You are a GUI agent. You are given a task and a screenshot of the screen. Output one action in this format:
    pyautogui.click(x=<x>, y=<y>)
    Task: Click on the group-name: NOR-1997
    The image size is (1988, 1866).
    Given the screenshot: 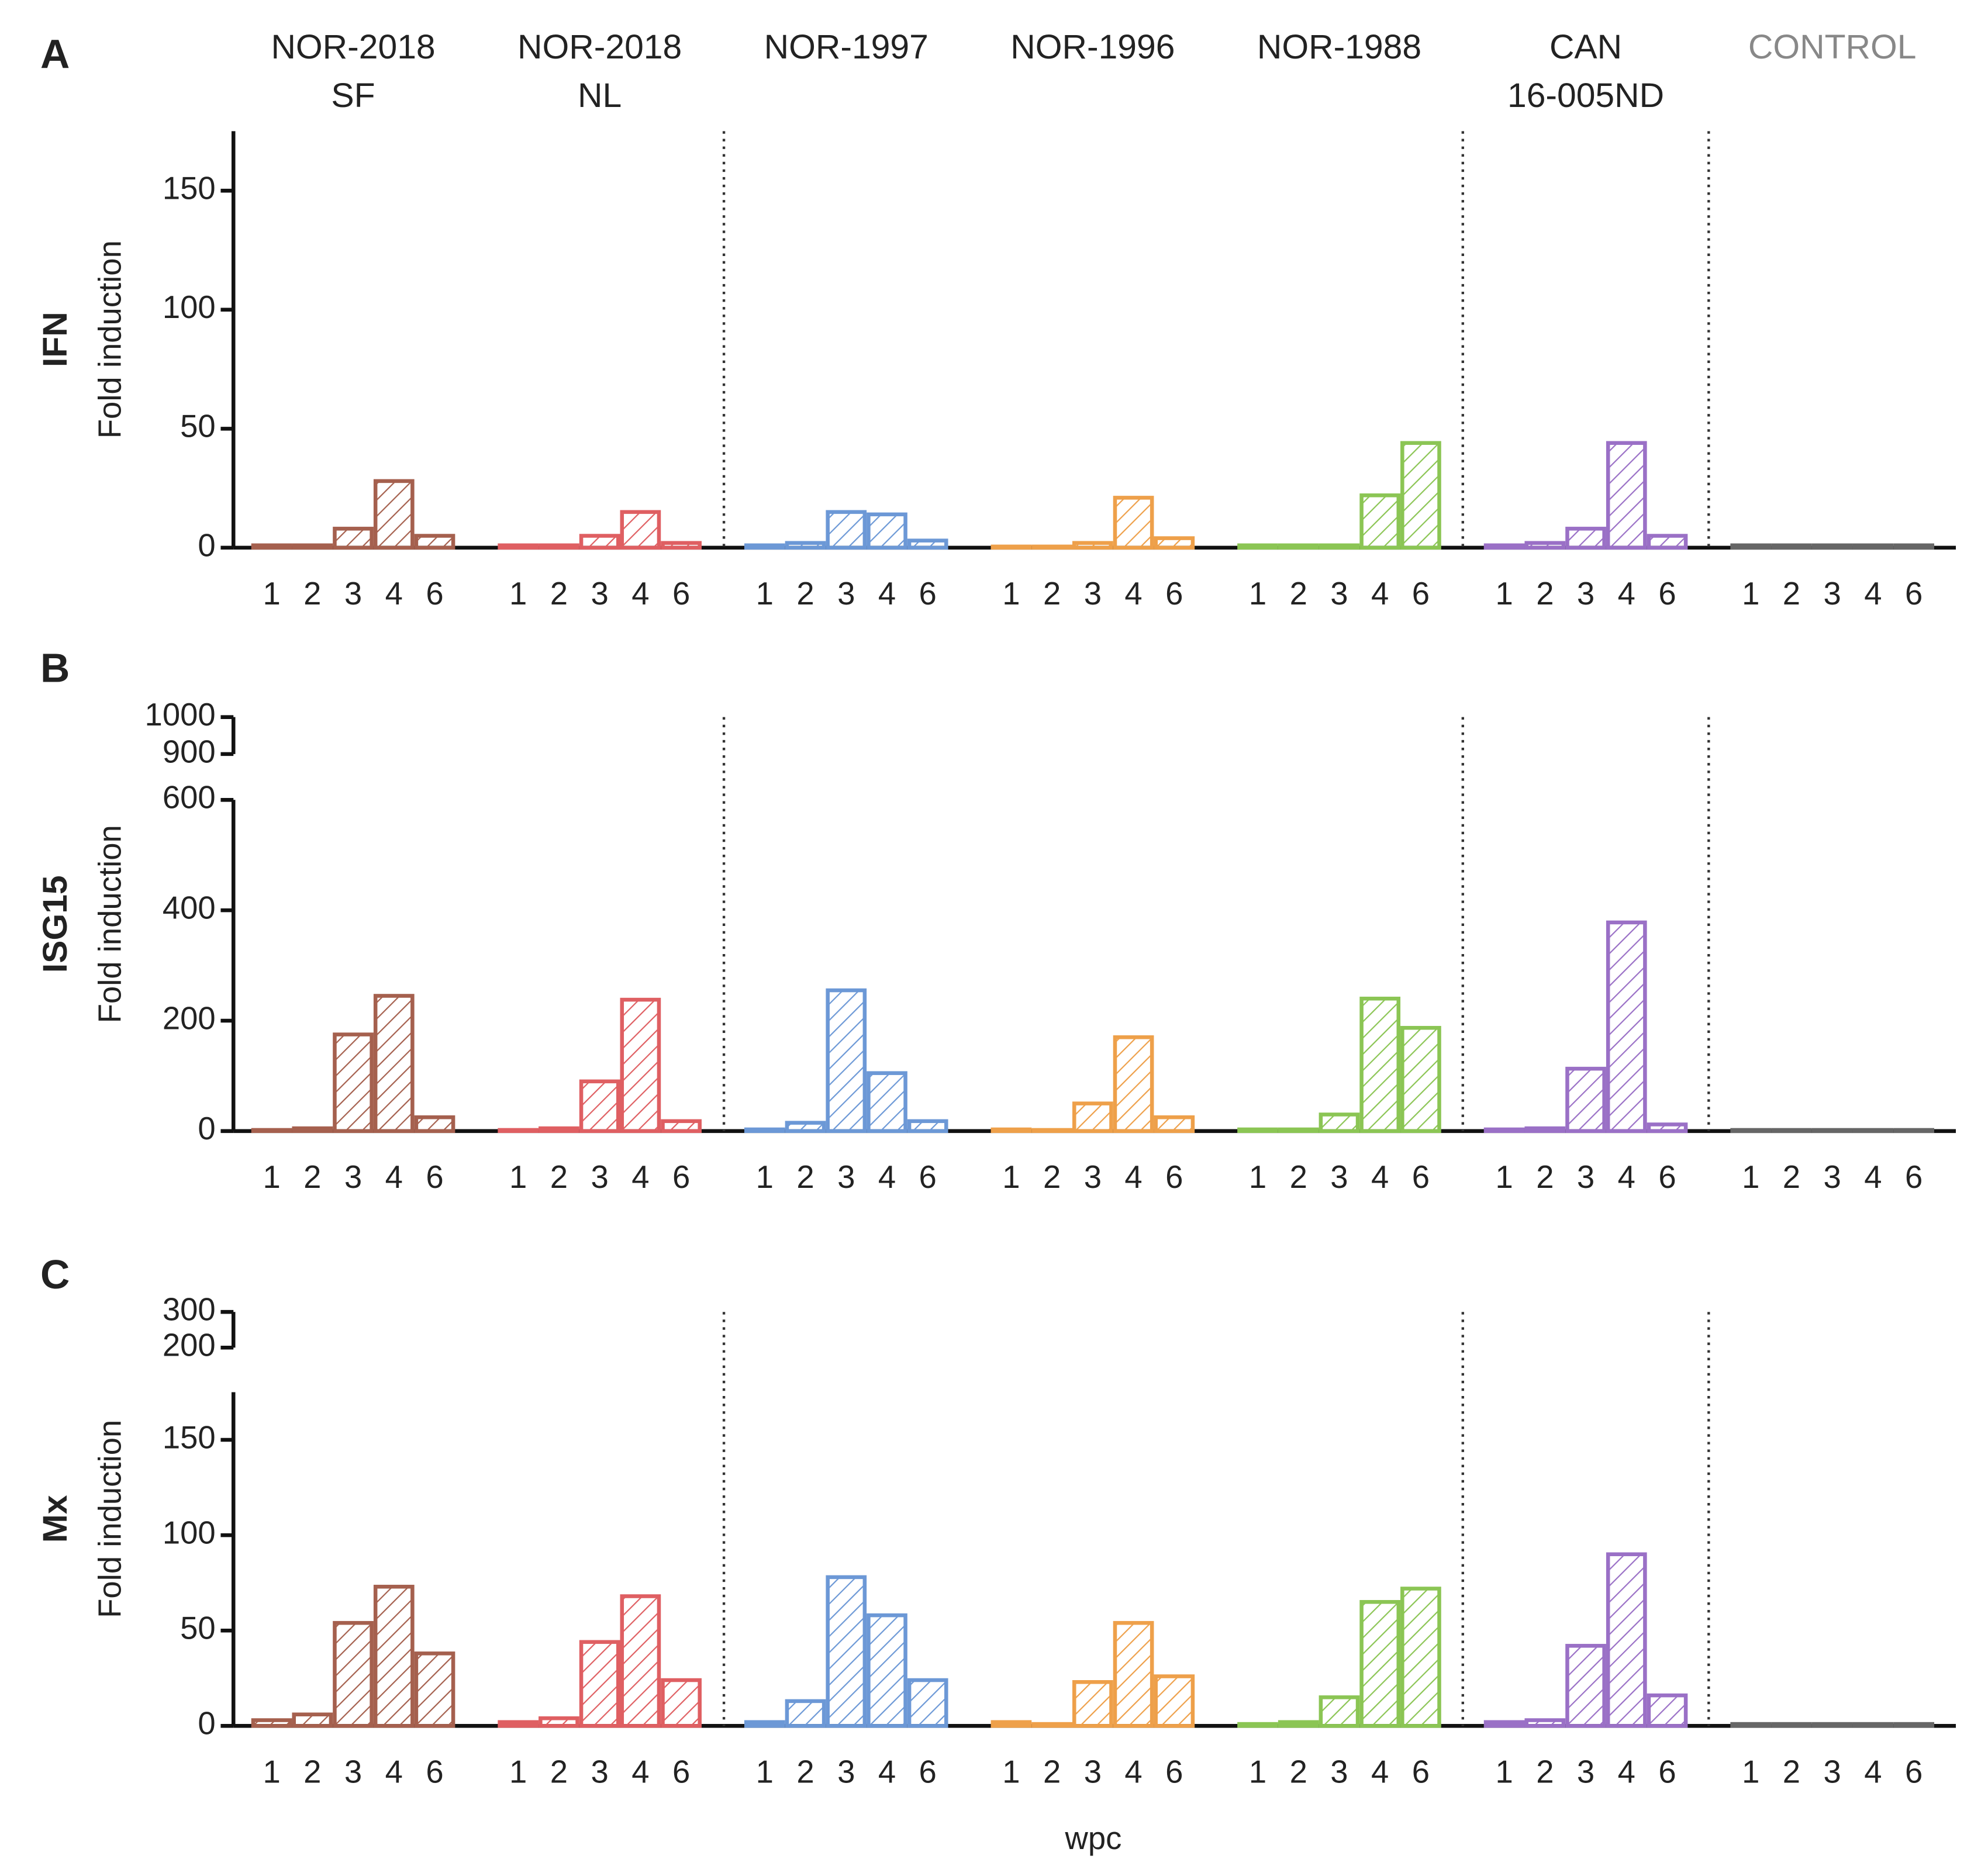 What is the action you would take?
    pyautogui.click(x=846, y=47)
    